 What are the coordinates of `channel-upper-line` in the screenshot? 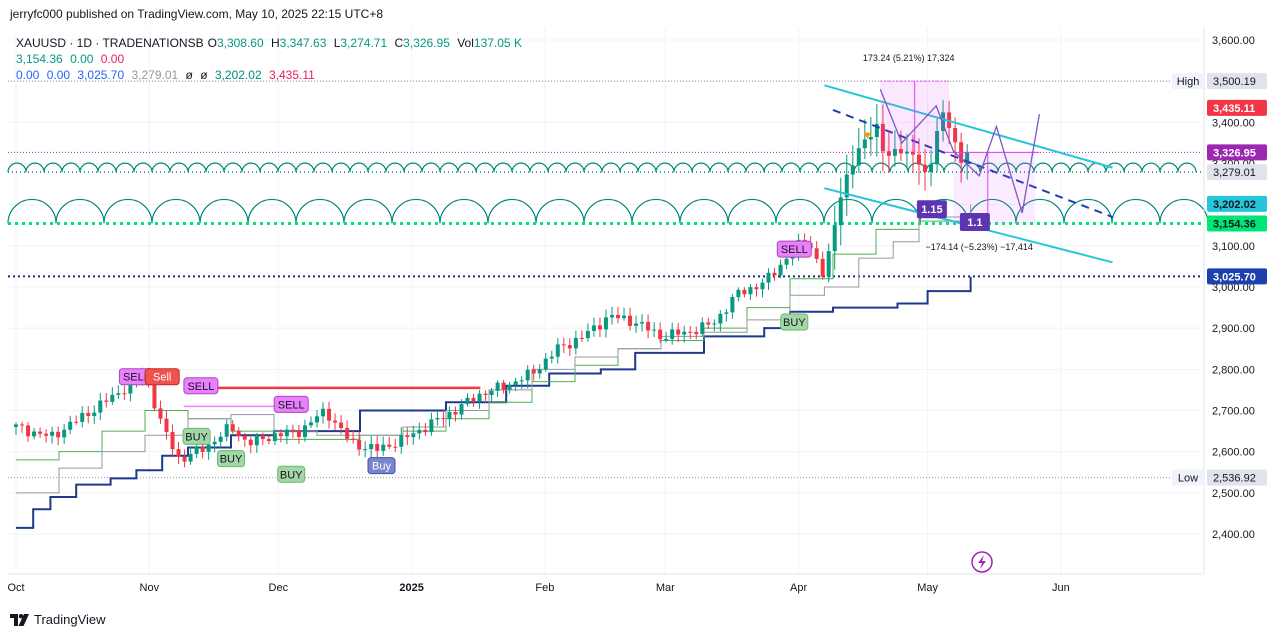 It's located at (968, 126).